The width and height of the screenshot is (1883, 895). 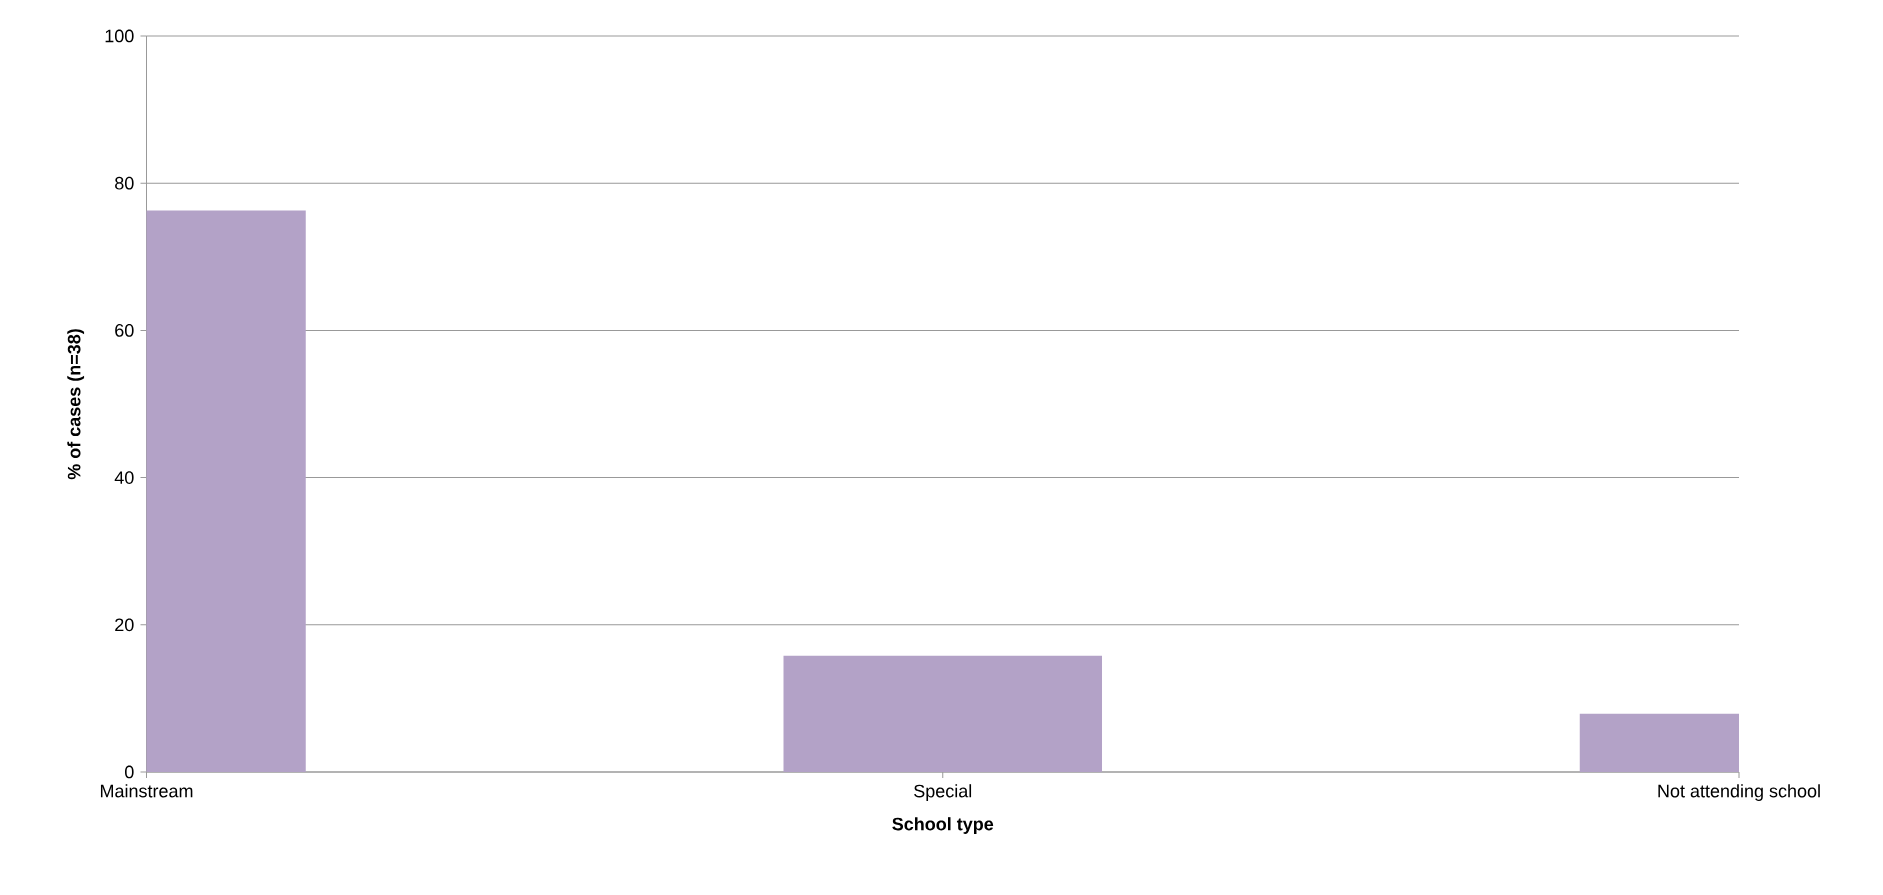 I want to click on y-tick-label: 100, so click(x=119, y=36).